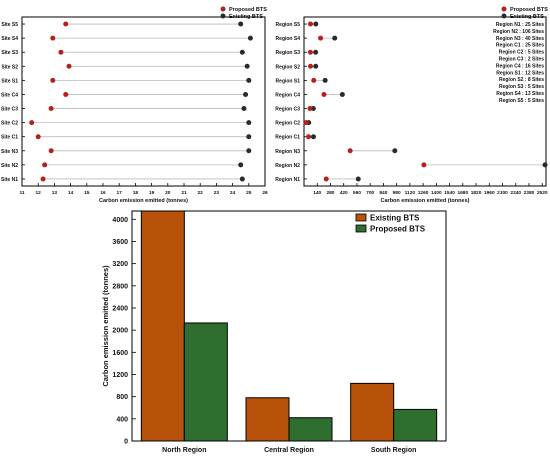 This screenshot has width=550, height=459. Describe the element at coordinates (521, 101) in the screenshot. I see `right-dumbbell-site-count-annotation: Region S5 : 5 Sites` at that location.